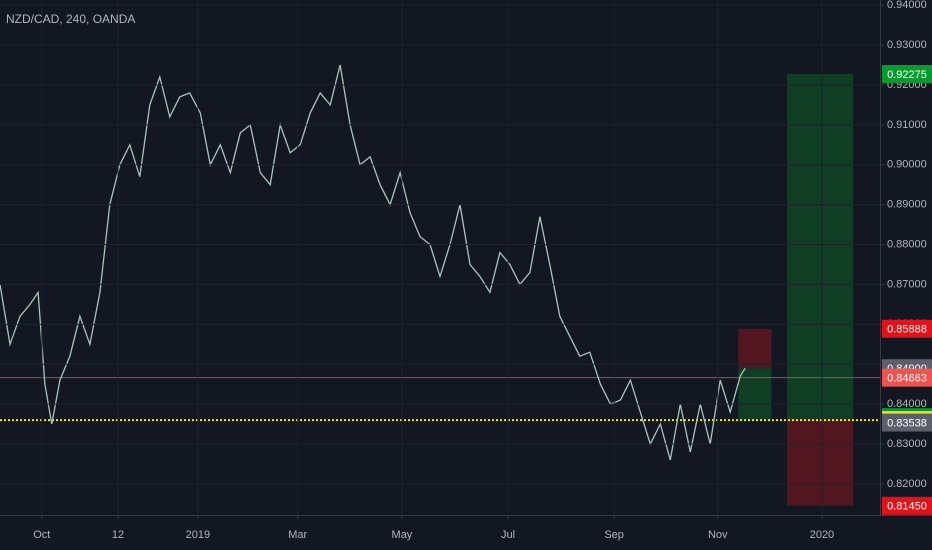  Describe the element at coordinates (907, 404) in the screenshot. I see `y-tick-label: 0.84000` at that location.